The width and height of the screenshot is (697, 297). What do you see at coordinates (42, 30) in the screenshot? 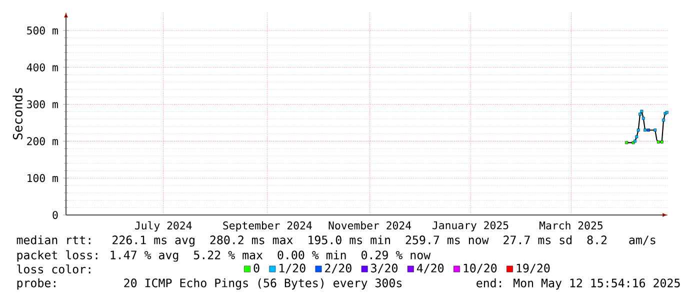
I see `y-tick-label: 500 m` at bounding box center [42, 30].